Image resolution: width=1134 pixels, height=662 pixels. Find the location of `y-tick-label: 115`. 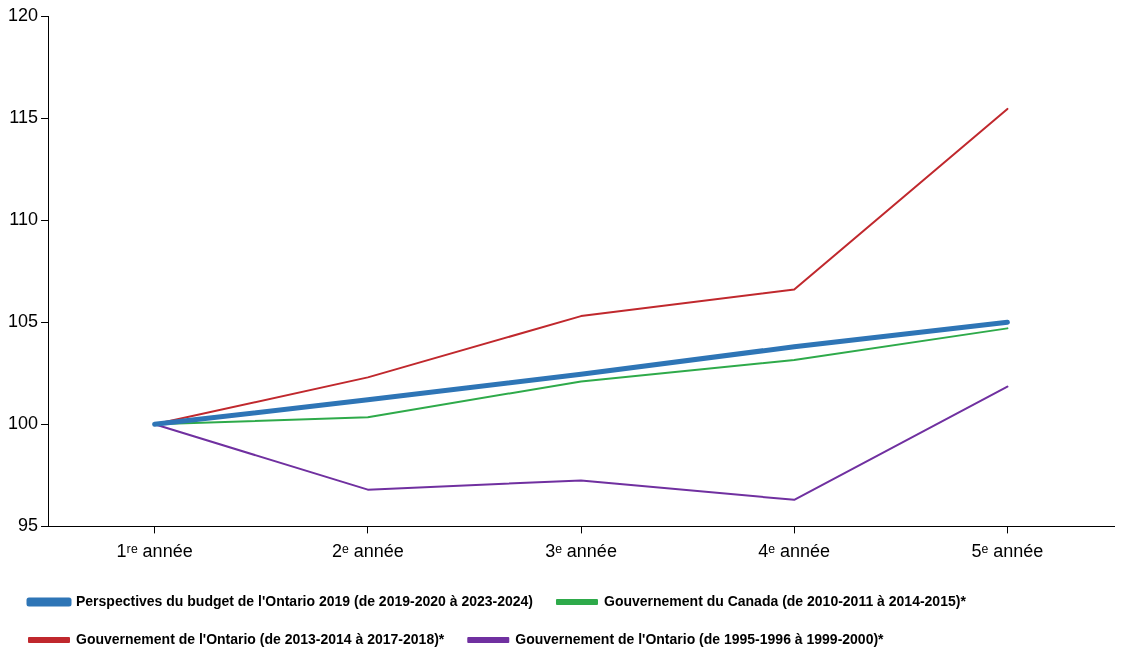

y-tick-label: 115 is located at coordinates (24, 117).